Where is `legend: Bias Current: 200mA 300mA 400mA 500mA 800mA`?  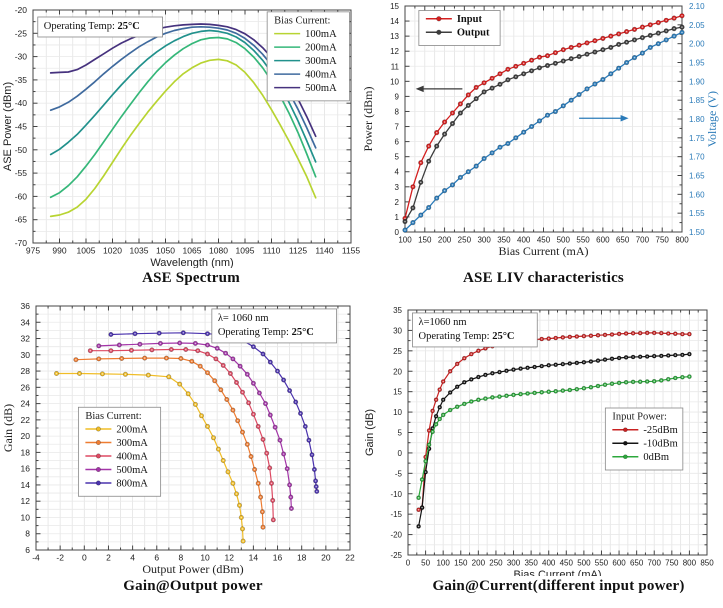
legend: Bias Current: 200mA 300mA 400mA 500mA 800mA is located at coordinates (119, 451).